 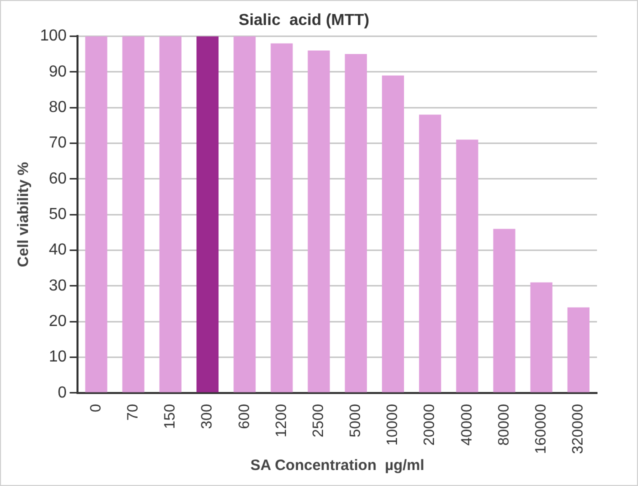 I want to click on y-tick-label: 0, so click(x=62, y=393).